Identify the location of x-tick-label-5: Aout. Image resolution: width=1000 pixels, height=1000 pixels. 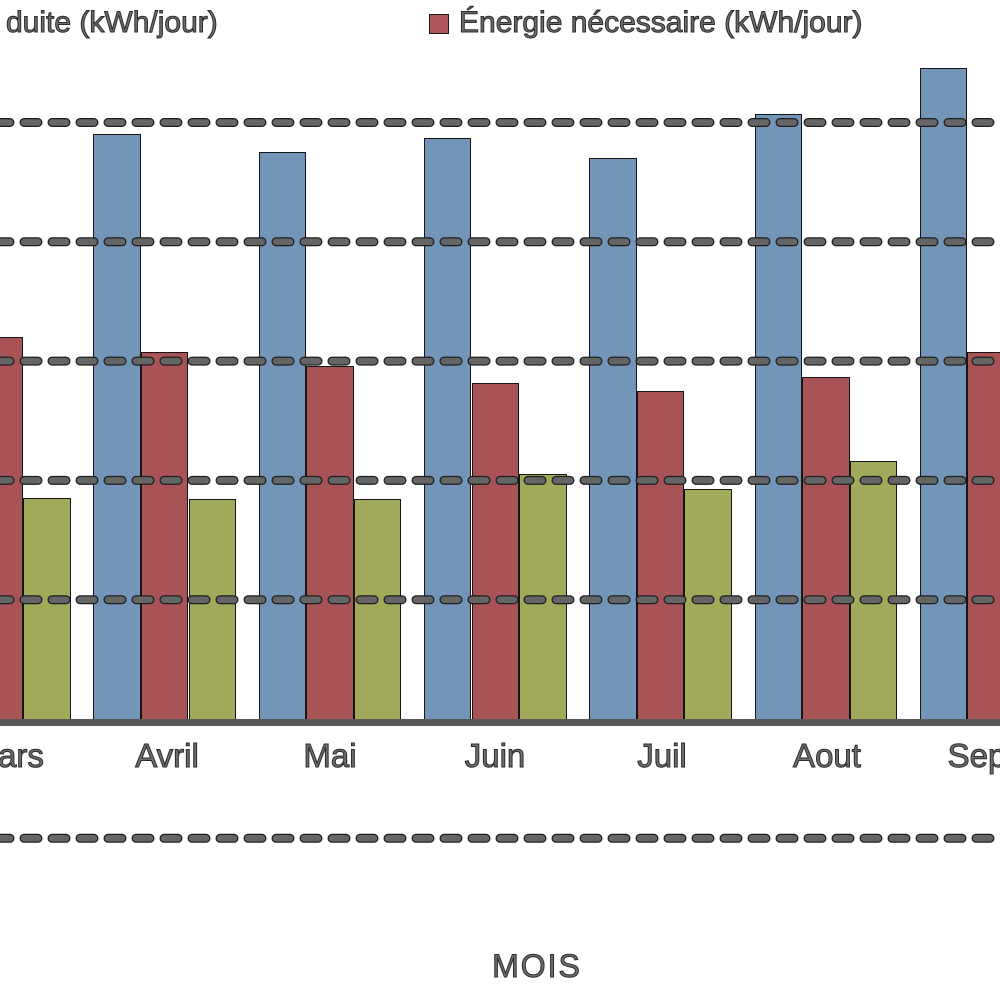
(827, 755).